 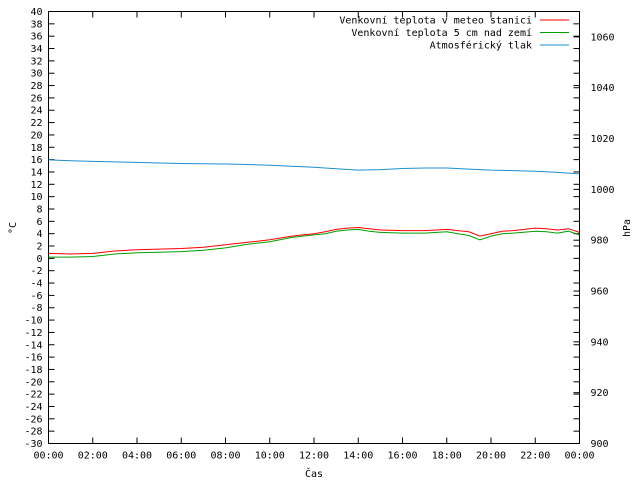 I want to click on y2-tick-label: 940, so click(x=600, y=342).